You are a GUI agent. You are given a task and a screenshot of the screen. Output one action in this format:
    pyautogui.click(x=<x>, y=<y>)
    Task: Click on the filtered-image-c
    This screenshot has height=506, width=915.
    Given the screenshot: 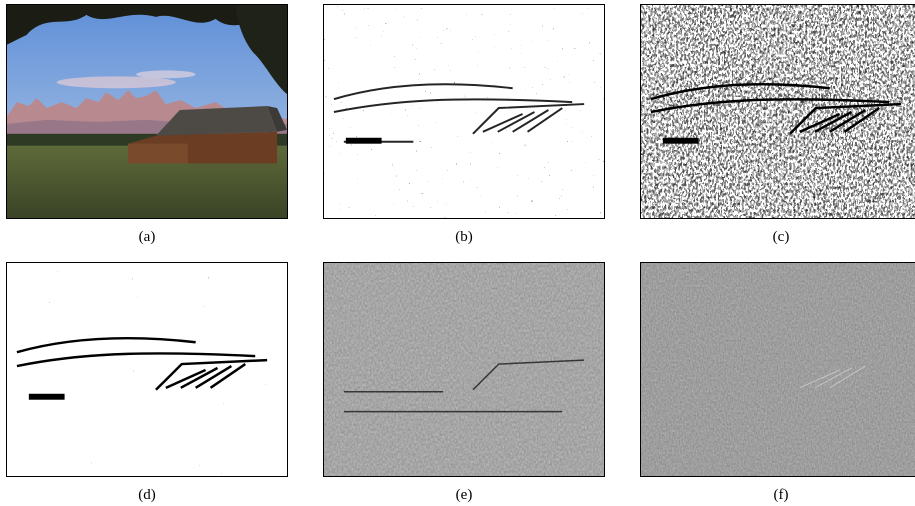 What is the action you would take?
    pyautogui.click(x=778, y=111)
    